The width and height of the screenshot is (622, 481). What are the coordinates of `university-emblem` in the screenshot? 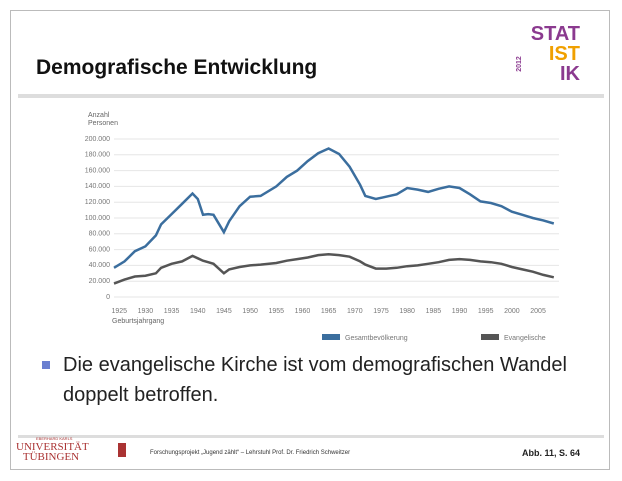 It's located at (122, 450).